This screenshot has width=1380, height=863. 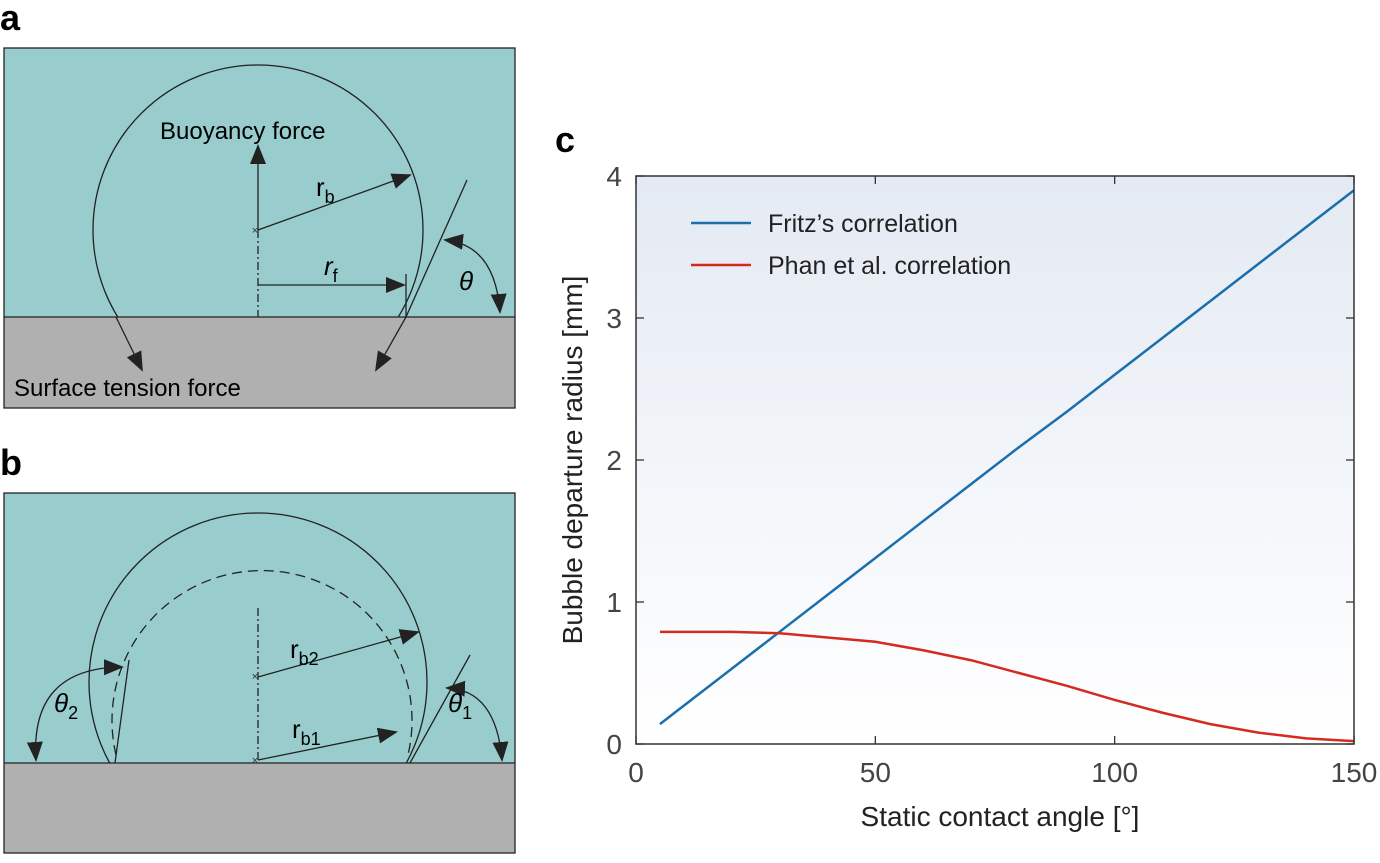 I want to click on label: θ2, so click(x=66, y=705).